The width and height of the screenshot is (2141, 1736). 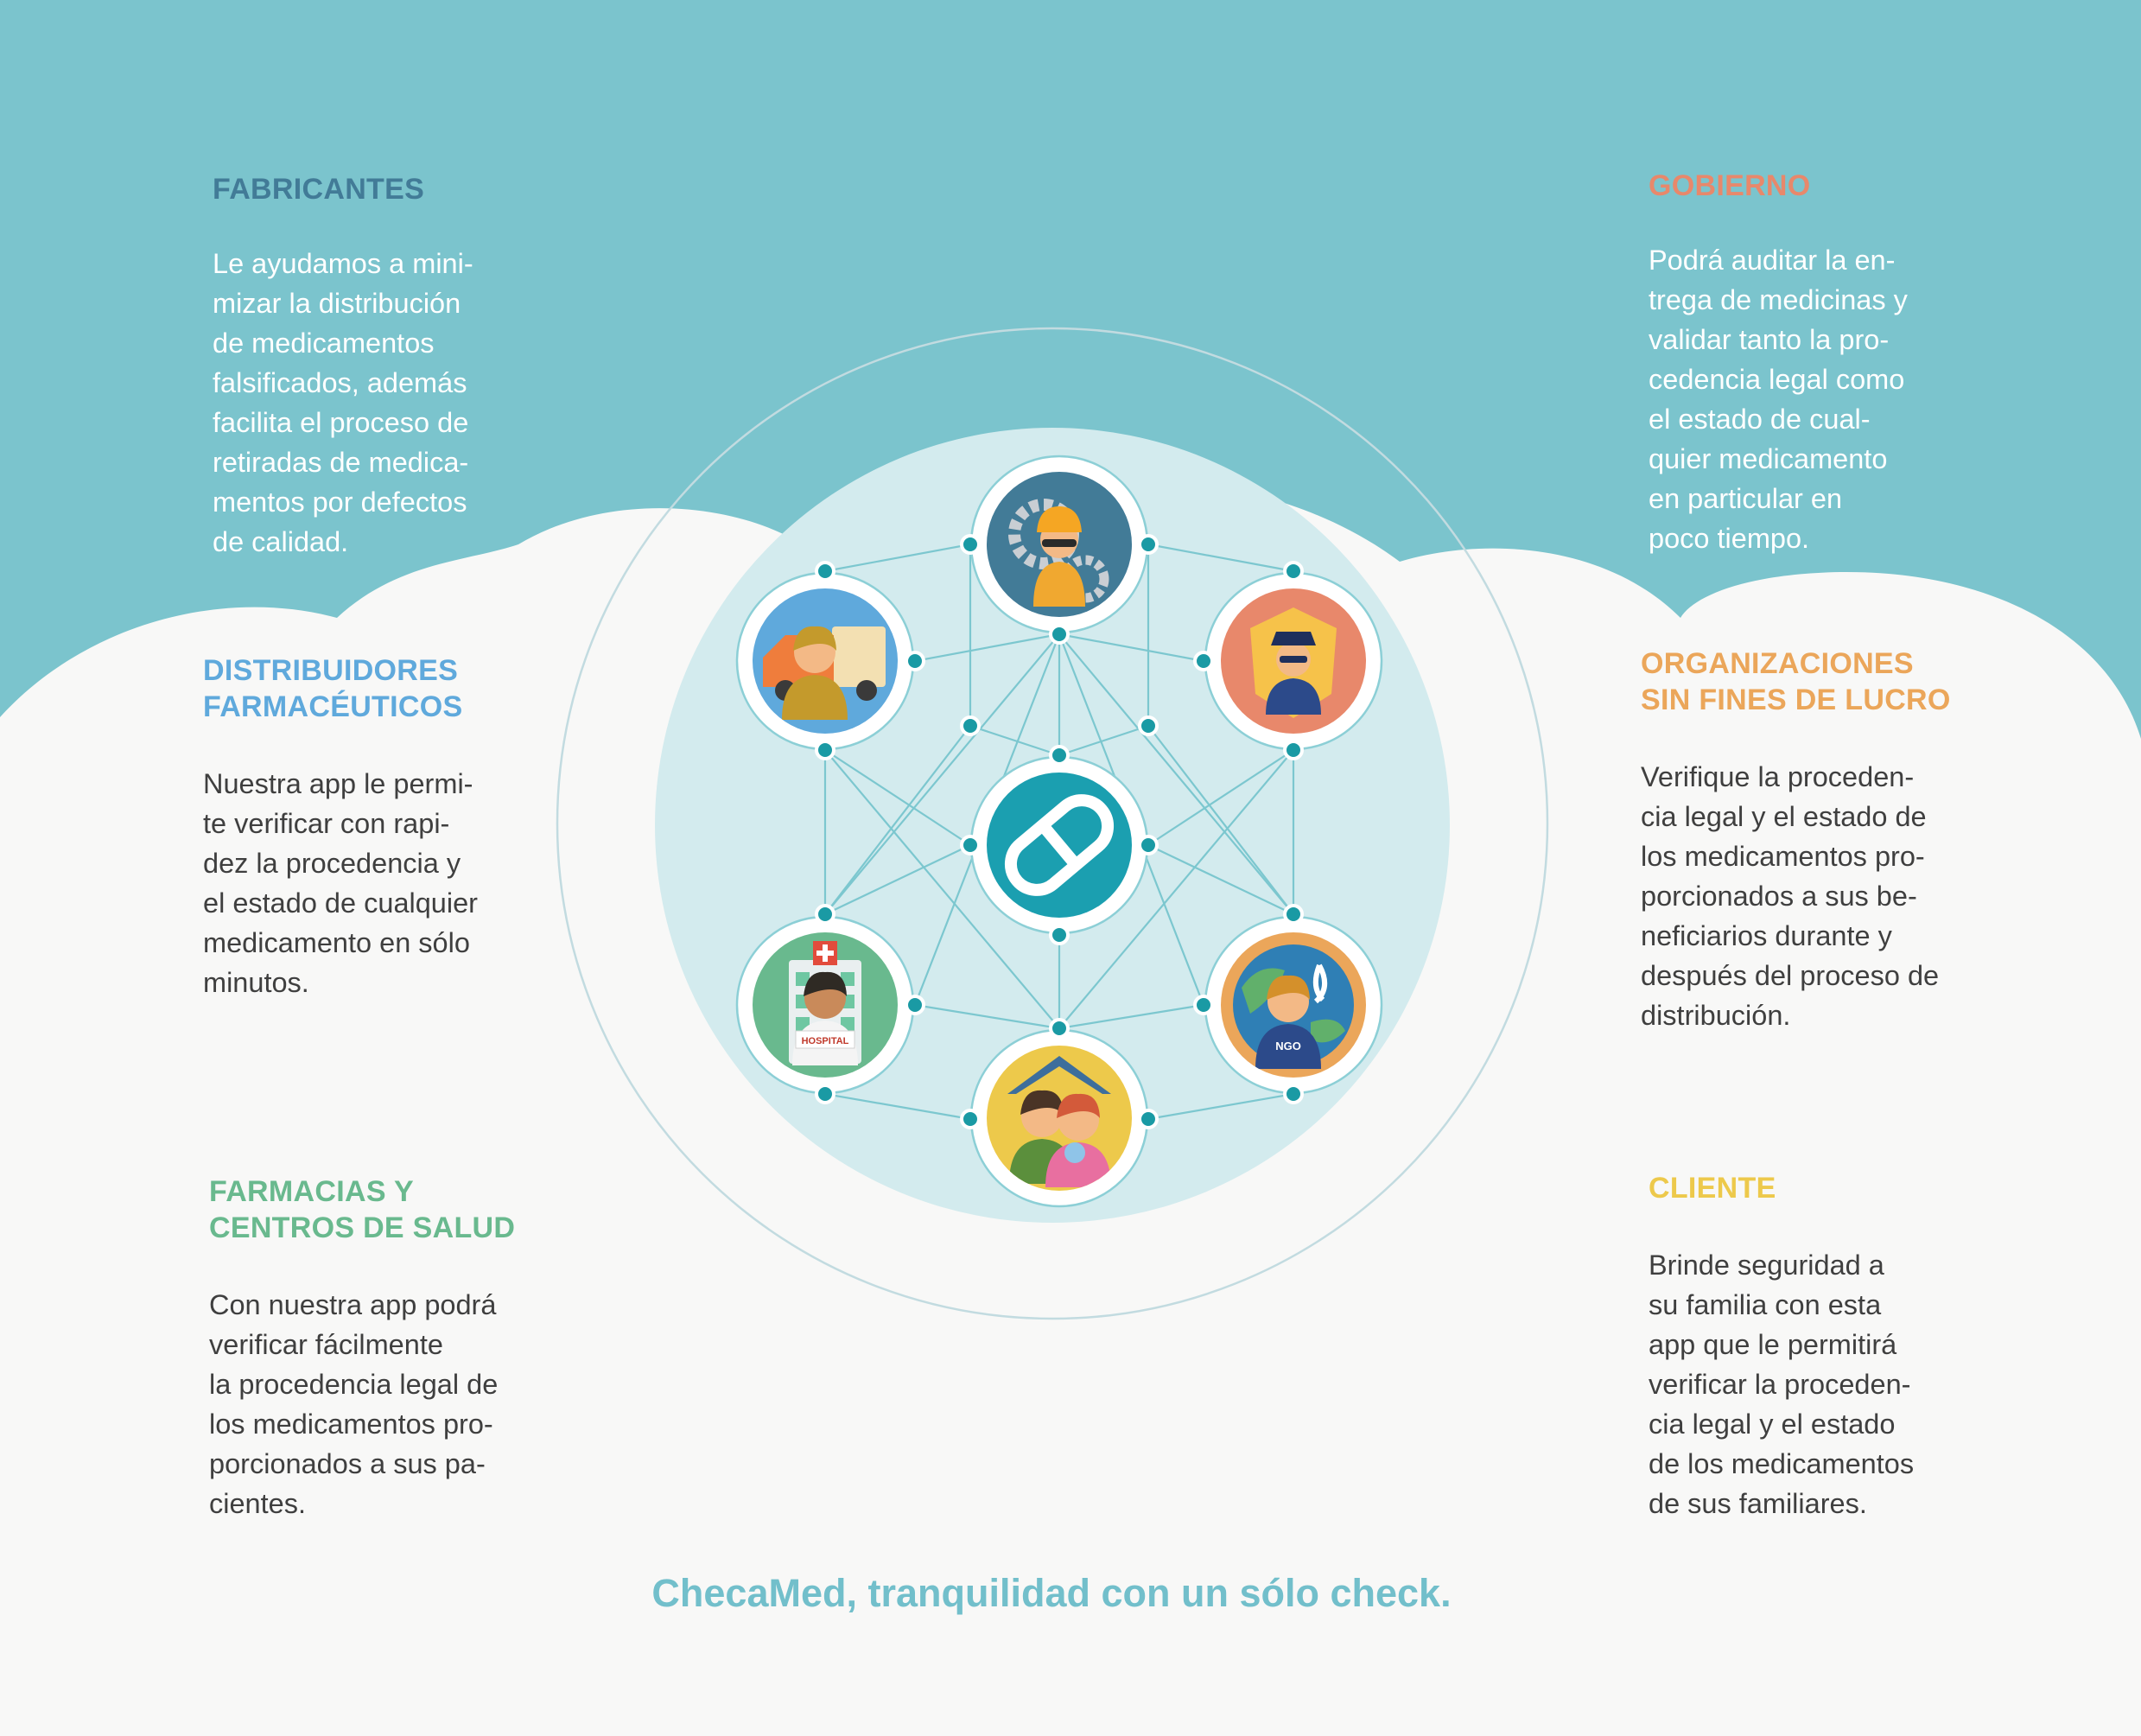 What do you see at coordinates (1294, 661) in the screenshot?
I see `police-officer-icon` at bounding box center [1294, 661].